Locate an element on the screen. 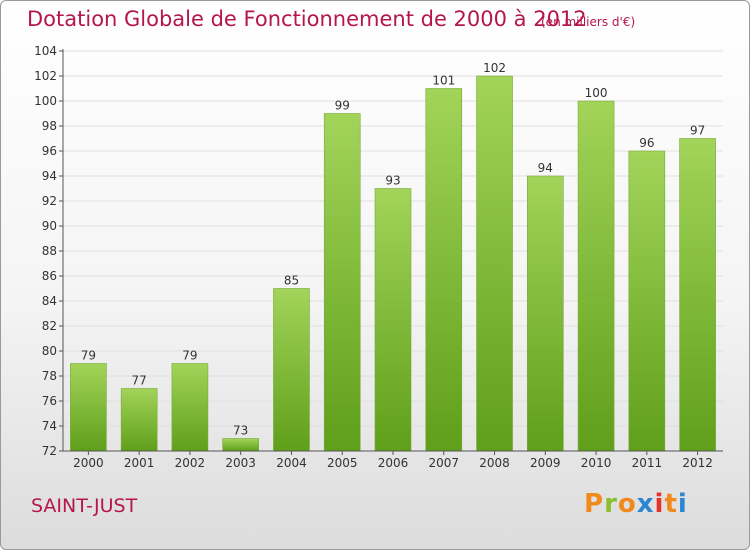 This screenshot has width=750, height=550. y-tick-label: 104 is located at coordinates (45, 51).